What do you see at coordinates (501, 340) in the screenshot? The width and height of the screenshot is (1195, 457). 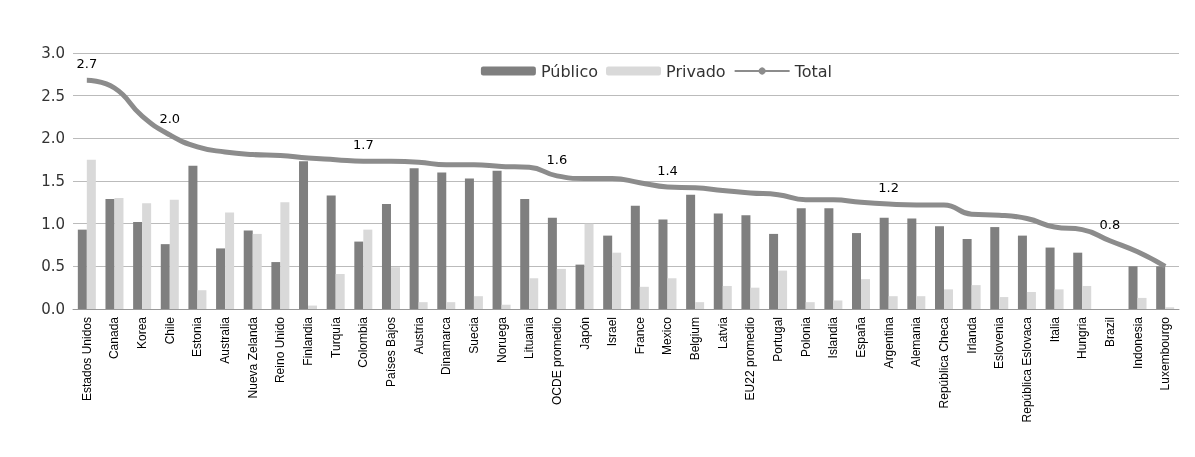 I see `x-tick-label: Noruega` at bounding box center [501, 340].